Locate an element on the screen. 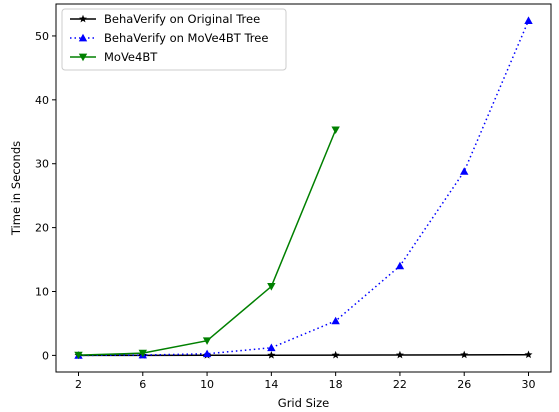 The width and height of the screenshot is (559, 412). legend-label: BehaVerify on MoVe4BT Tree is located at coordinates (186, 38).